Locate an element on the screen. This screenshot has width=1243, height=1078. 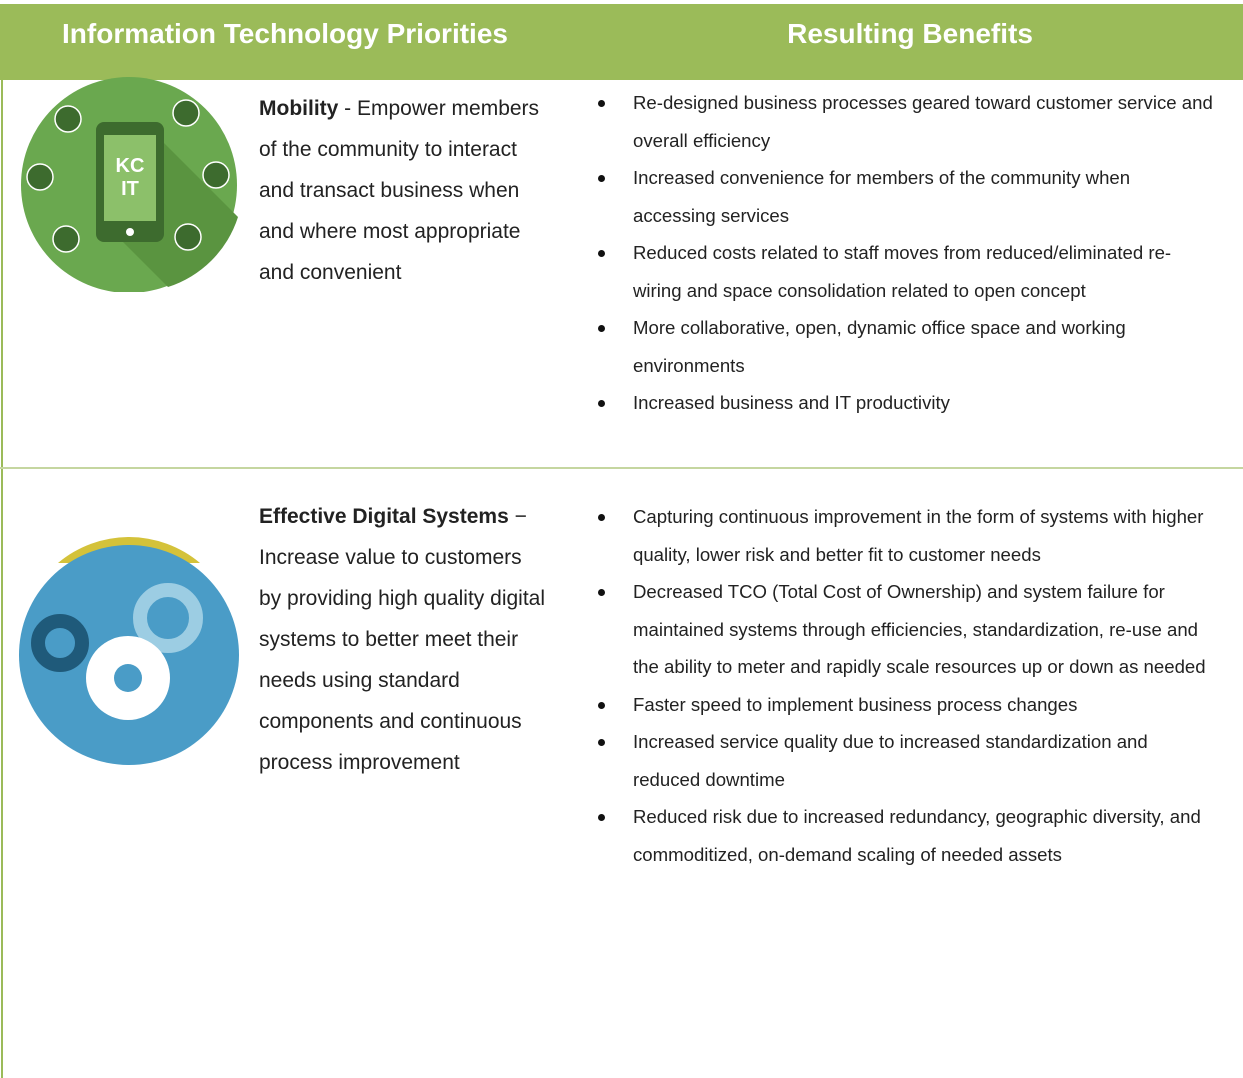
phone-button is located at coordinates (130, 232).